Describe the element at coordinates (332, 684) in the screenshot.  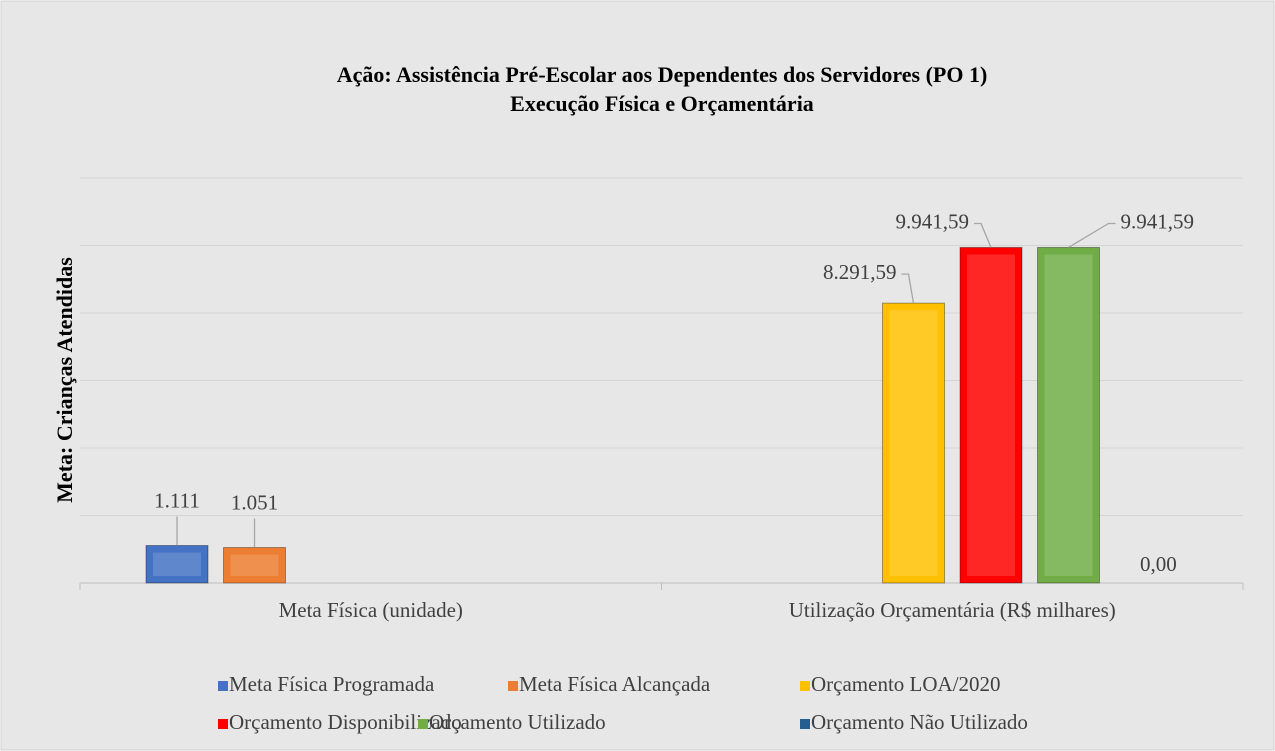
I see `legend-label: Meta Física Programada` at that location.